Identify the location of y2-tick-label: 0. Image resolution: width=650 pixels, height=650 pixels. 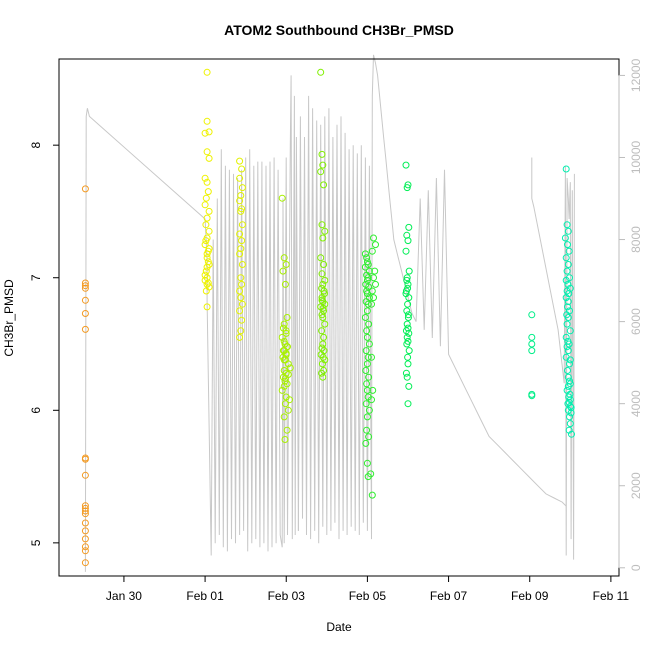
(636, 567).